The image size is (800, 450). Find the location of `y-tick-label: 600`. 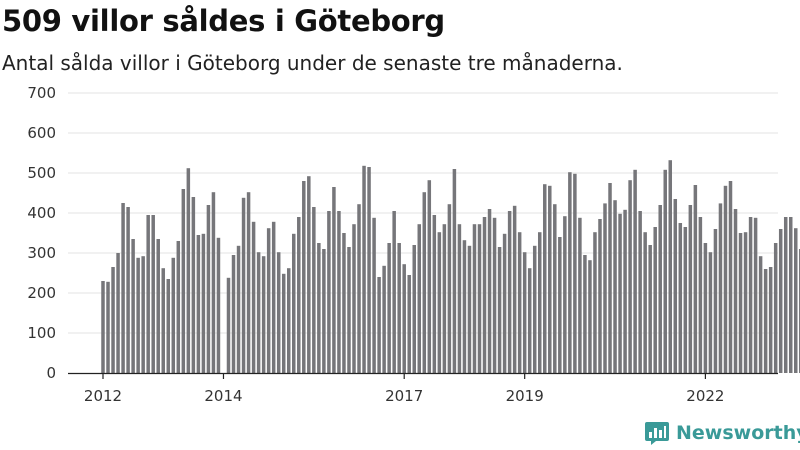

y-tick-label: 600 is located at coordinates (41, 133).